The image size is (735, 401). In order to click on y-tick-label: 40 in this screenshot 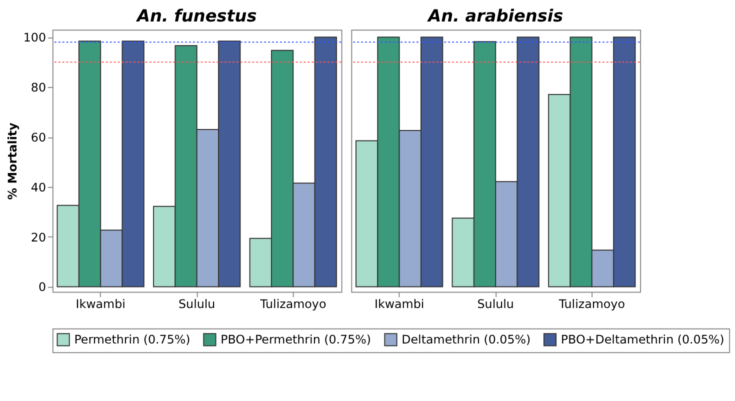, I will do `click(38, 187)`.